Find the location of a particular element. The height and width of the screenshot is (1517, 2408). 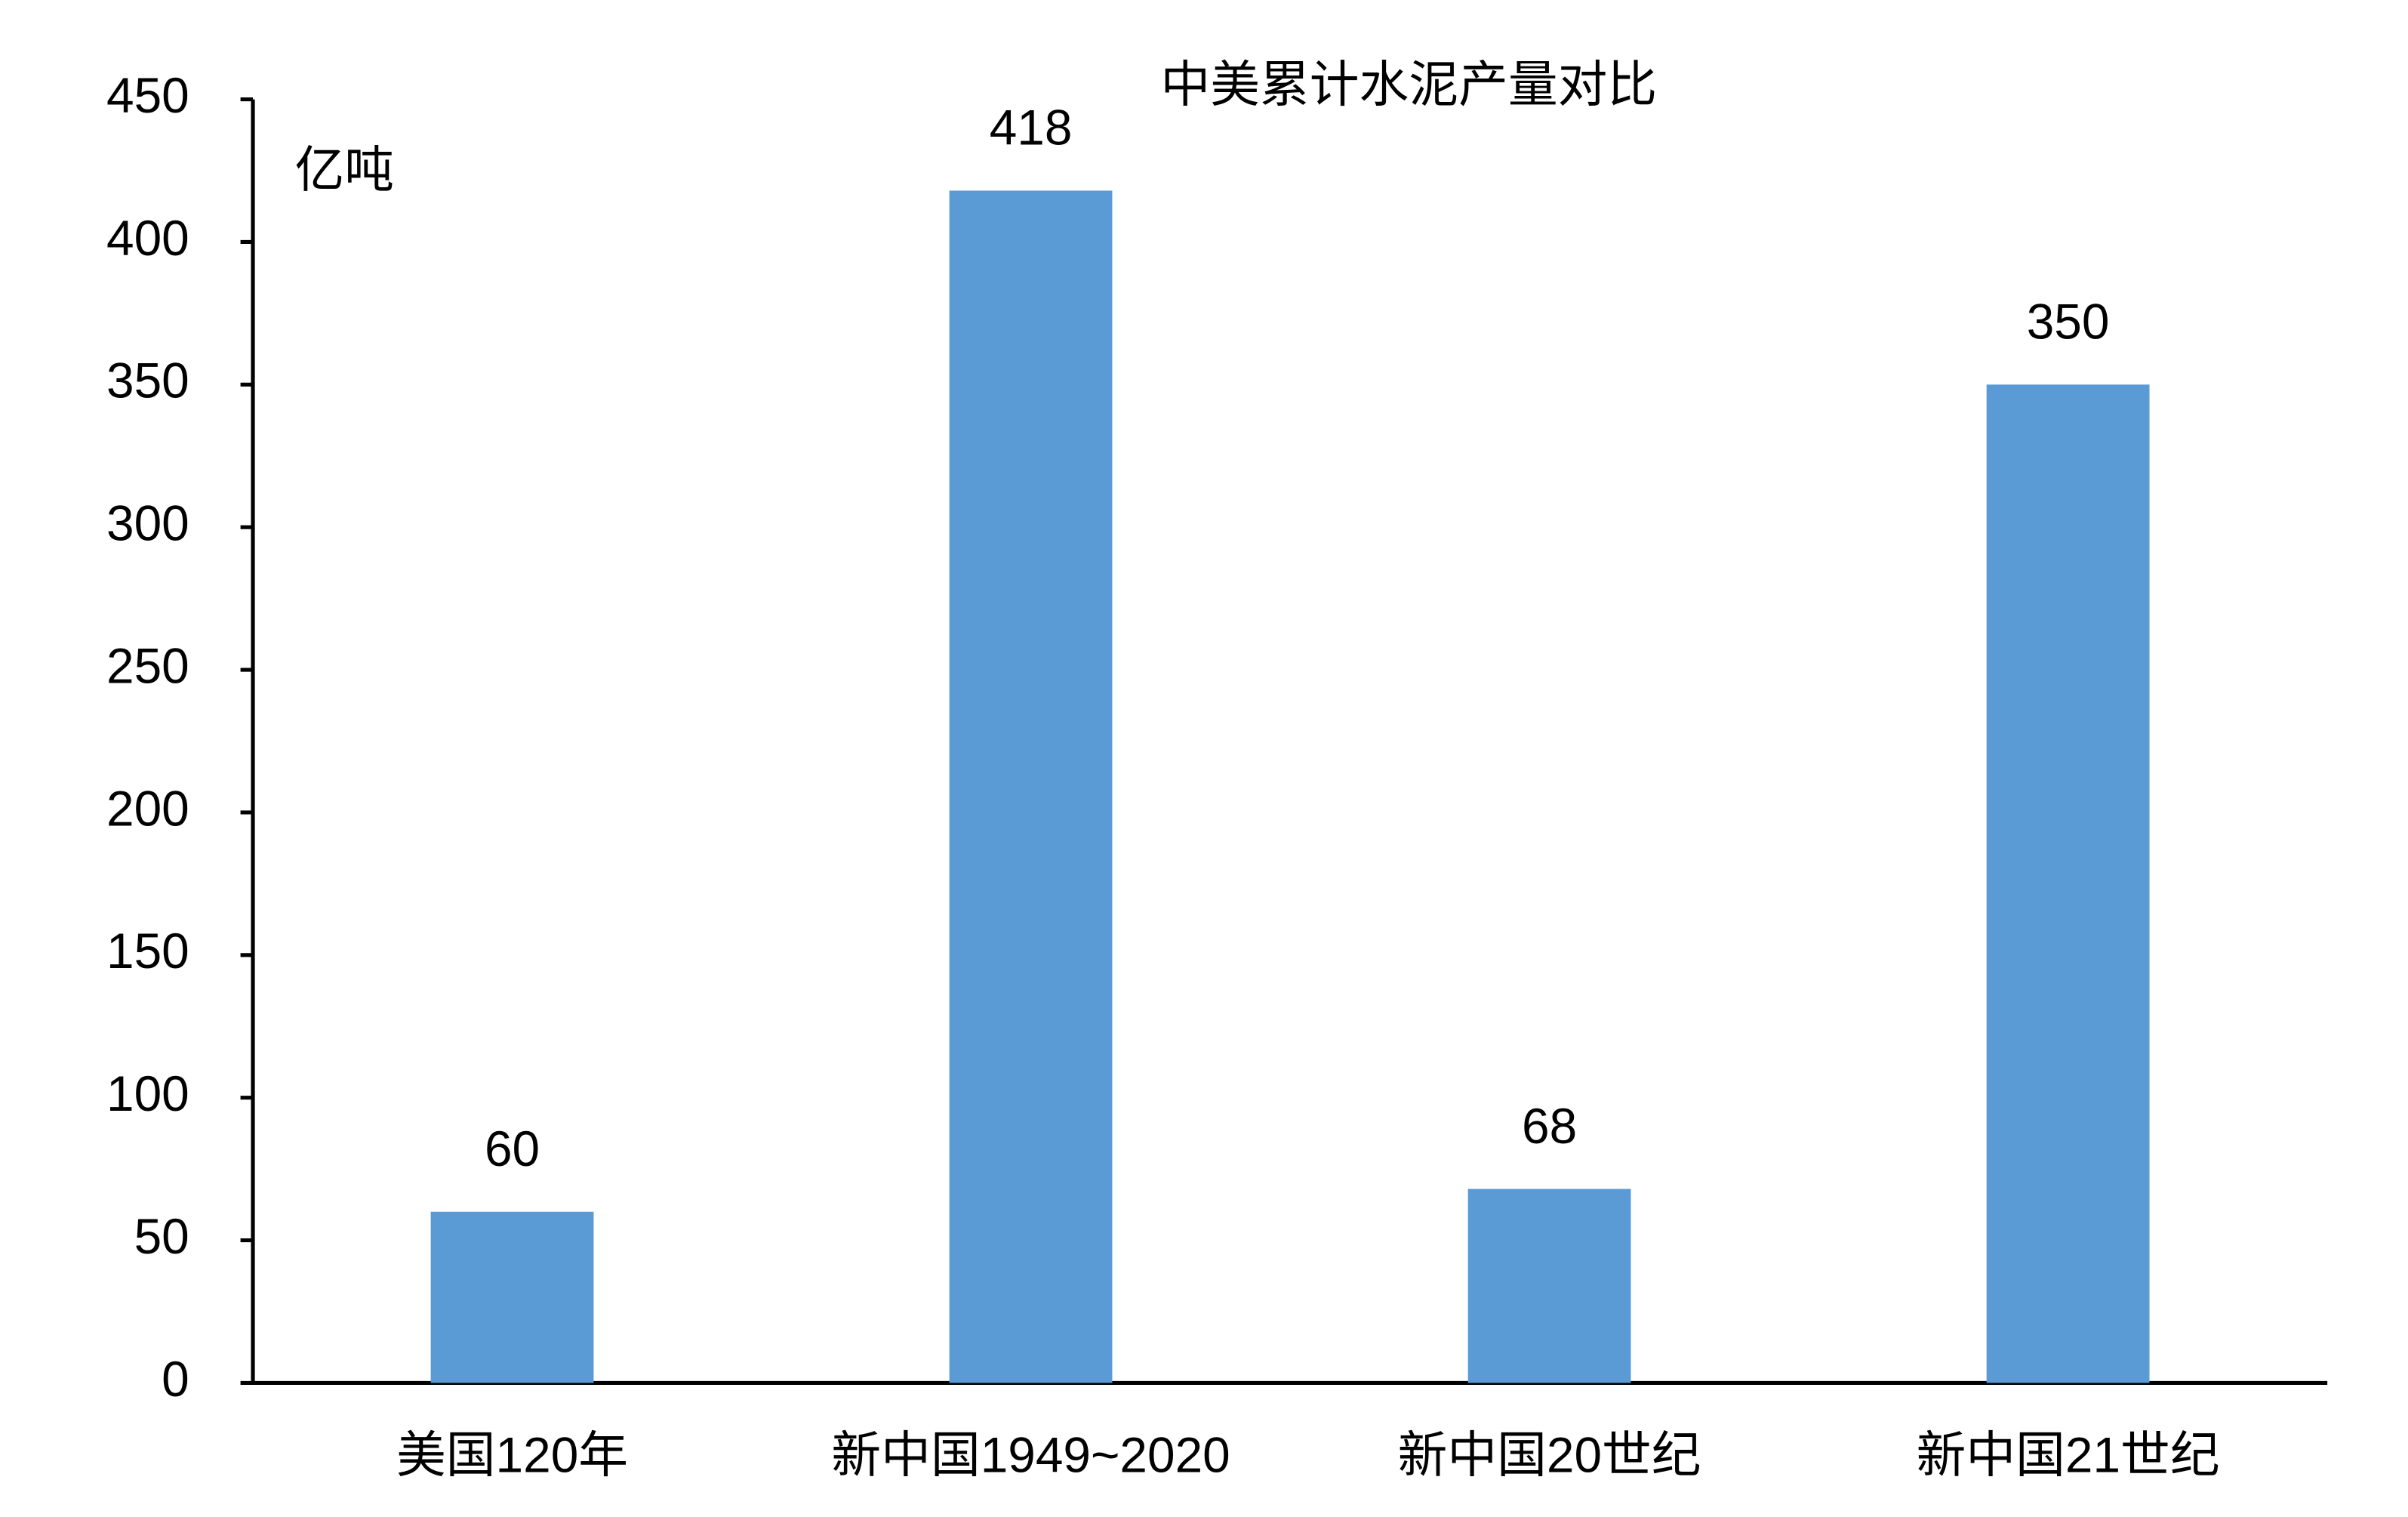

x-tick-label: 新中国20世纪 is located at coordinates (1549, 1454).